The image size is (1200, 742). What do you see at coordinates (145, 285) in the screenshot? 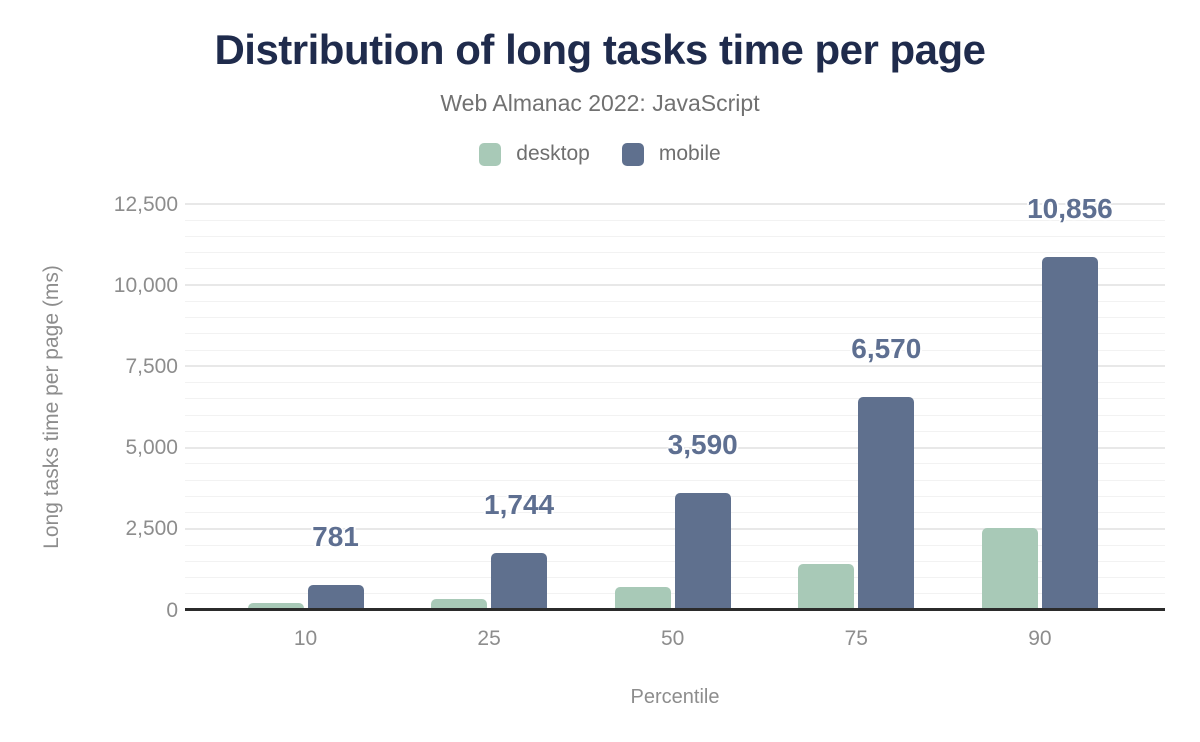
I see `y-tick-label-10000: 10,000` at bounding box center [145, 285].